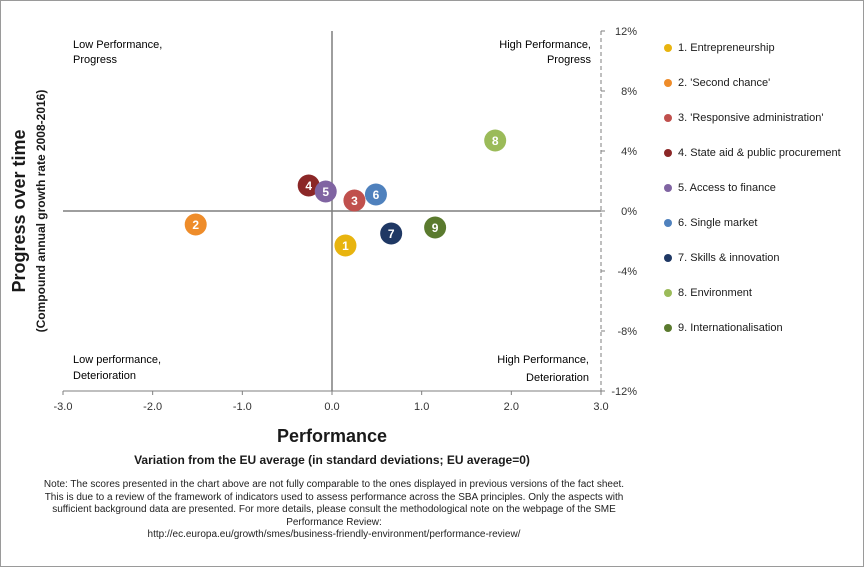 This screenshot has height=567, width=864. I want to click on x-tick-label: -1.0, so click(242, 407).